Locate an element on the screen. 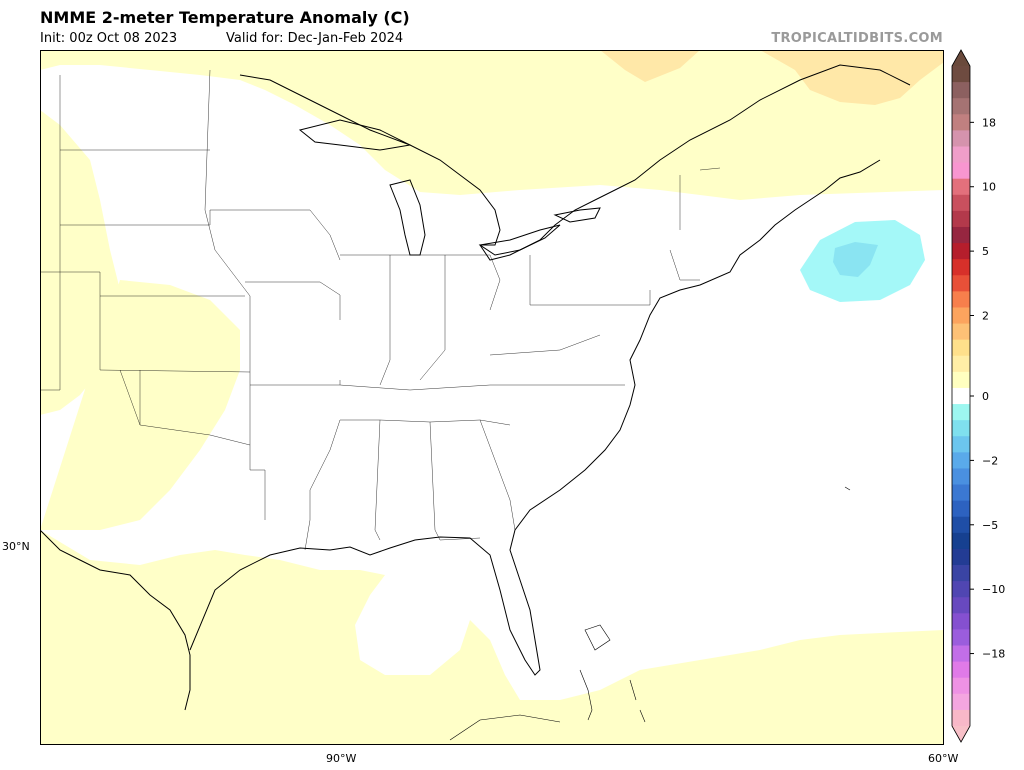  colorbar-tick-label: 18 is located at coordinates (989, 122).